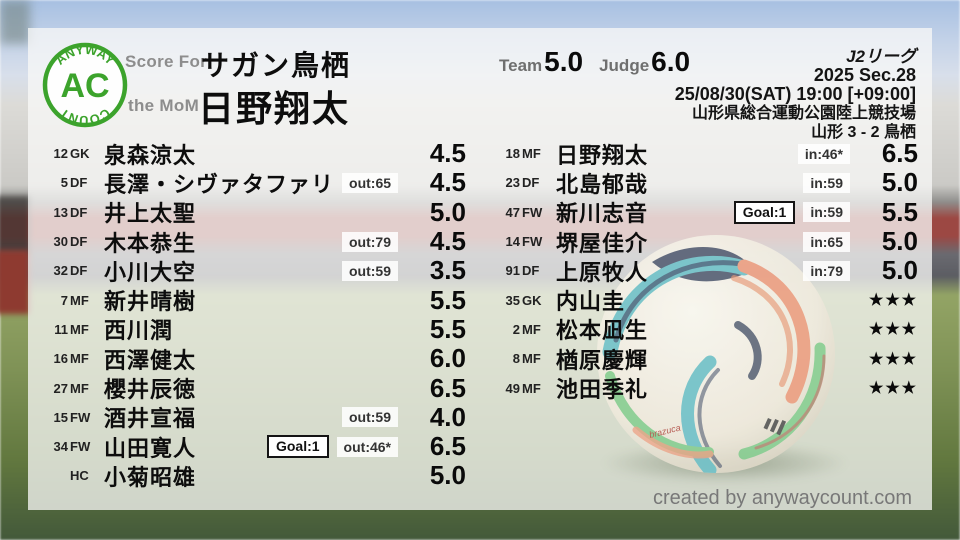  What do you see at coordinates (61, 329) in the screenshot?
I see `player-number: 11` at bounding box center [61, 329].